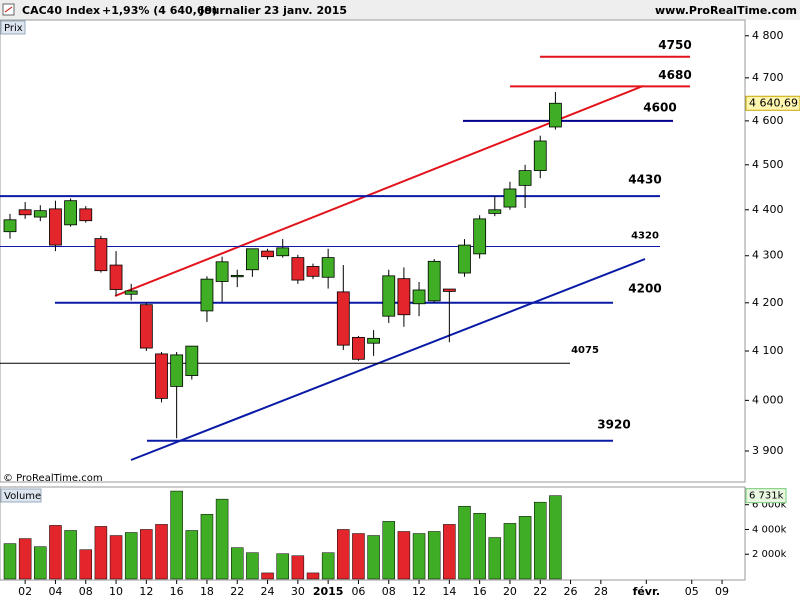 Image resolution: width=800 pixels, height=600 pixels. I want to click on level-label: 4600, so click(659, 107).